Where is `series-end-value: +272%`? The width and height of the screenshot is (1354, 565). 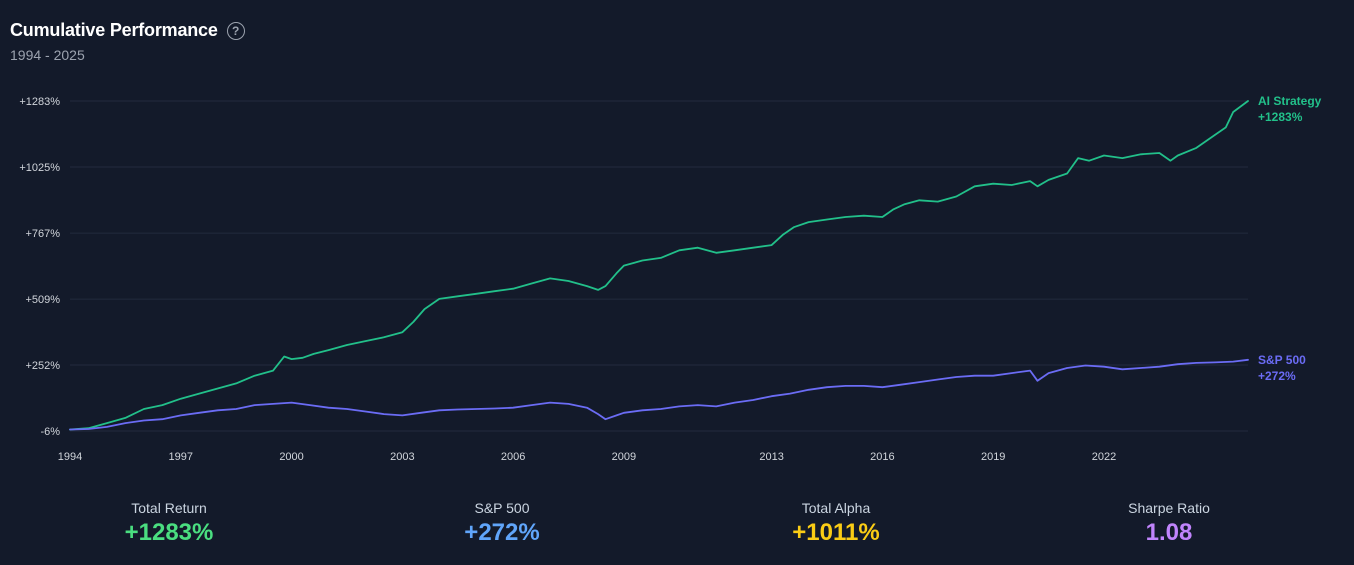 series-end-value: +272% is located at coordinates (1277, 376).